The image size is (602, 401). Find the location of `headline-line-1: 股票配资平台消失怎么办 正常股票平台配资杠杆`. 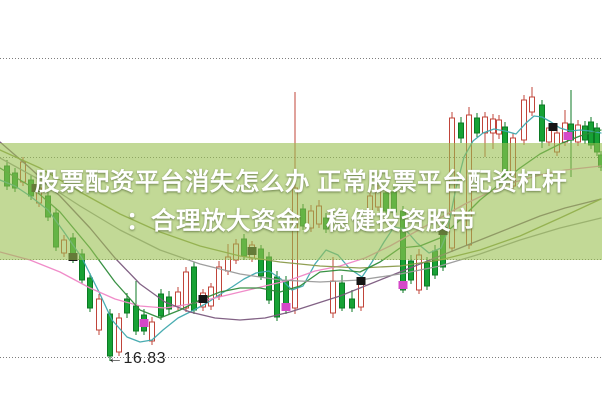

headline-line-1: 股票配资平台消失怎么办 正常股票平台配资杠杆 is located at coordinates (301, 182).